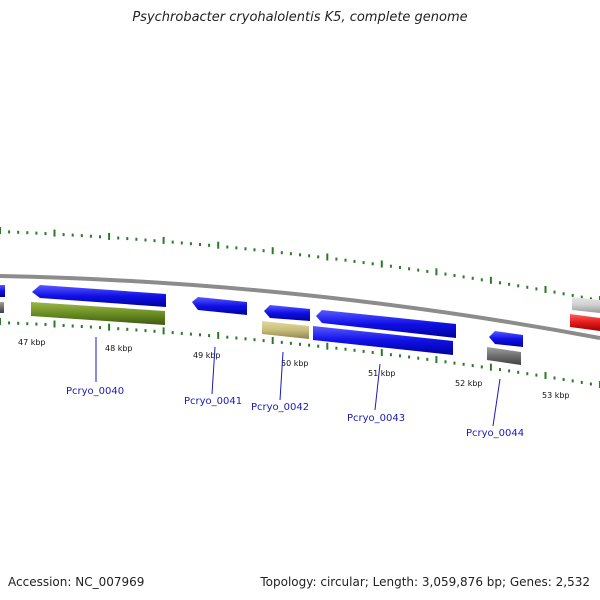  I want to click on gene-feature-partial-left-gray, so click(2, 307).